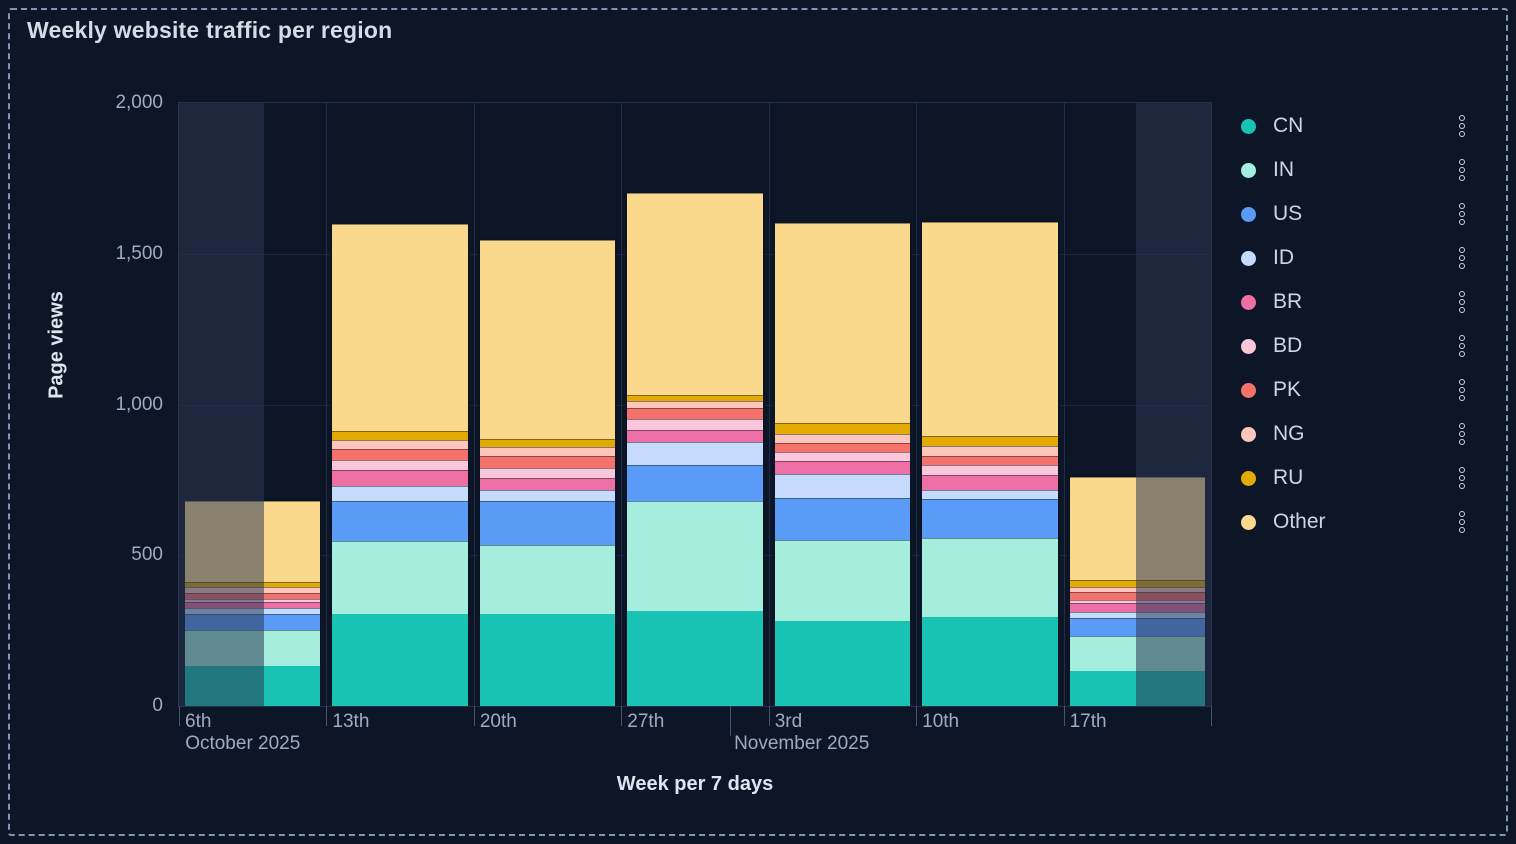 Image resolution: width=1516 pixels, height=844 pixels. I want to click on y-tick-label: 2,000, so click(139, 102).